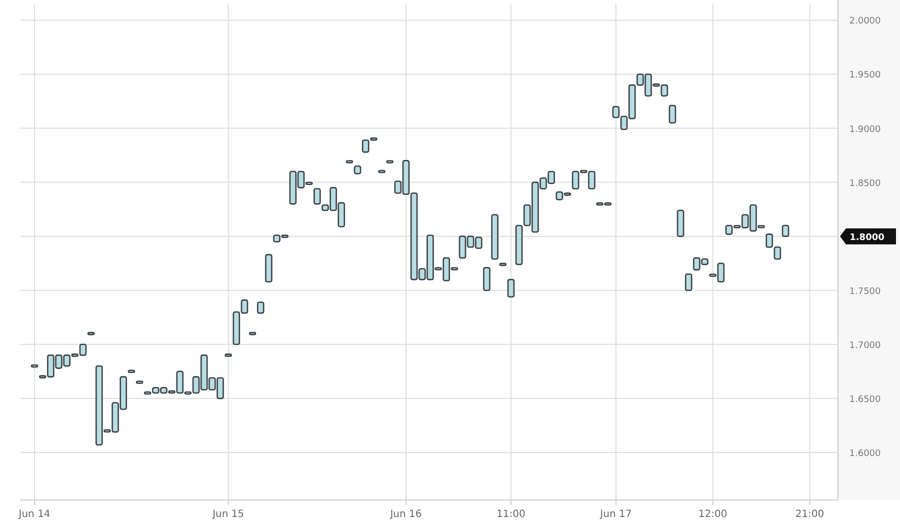 This screenshot has height=521, width=900. Describe the element at coordinates (809, 514) in the screenshot. I see `x-tick-label: 21:00` at that location.